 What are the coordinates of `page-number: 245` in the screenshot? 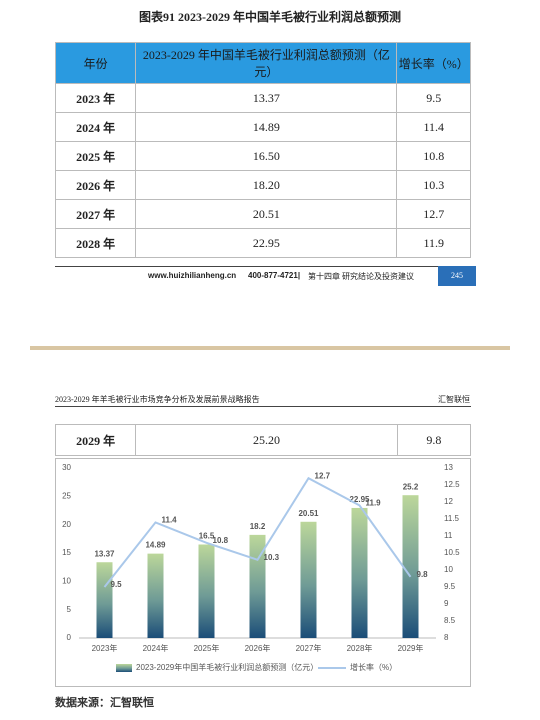 It's located at (457, 276).